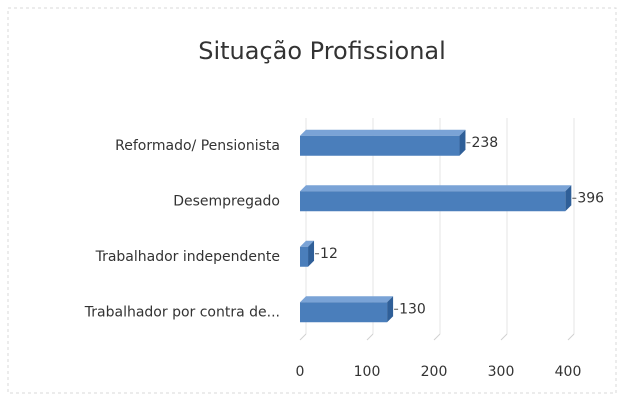  I want to click on value-label: 130, so click(412, 309).